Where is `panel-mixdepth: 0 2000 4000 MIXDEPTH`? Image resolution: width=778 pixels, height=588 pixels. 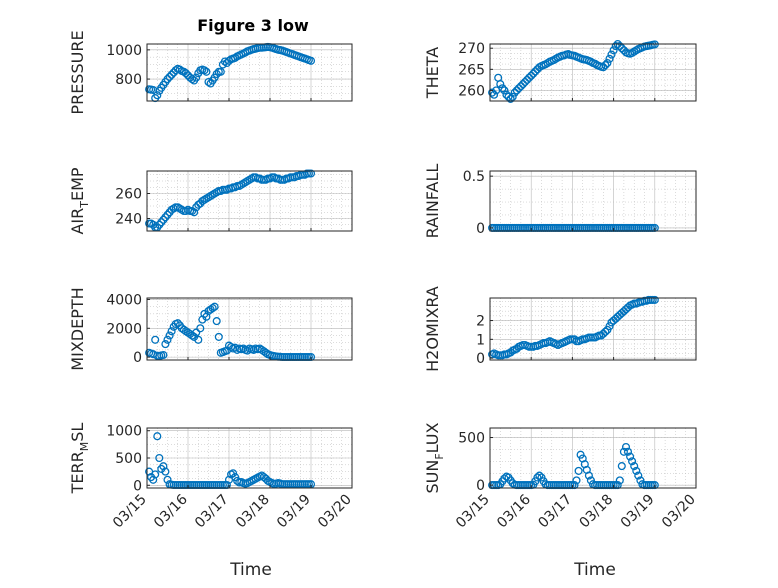 panel-mixdepth: 0 2000 4000 MIXDEPTH is located at coordinates (210, 329).